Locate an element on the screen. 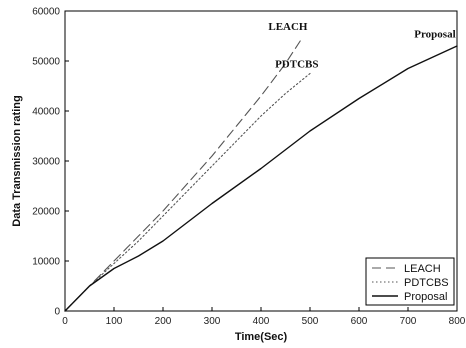  annotation-layer: LEACH PDTCBS Proposal is located at coordinates (361, 46).